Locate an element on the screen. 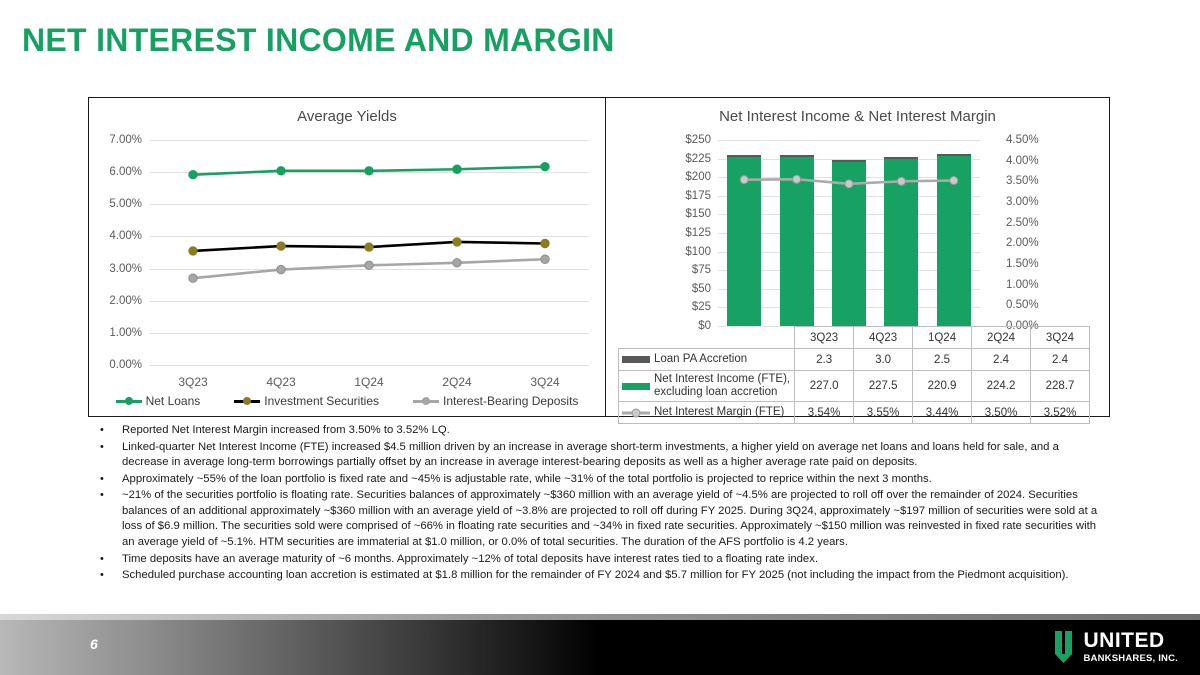  table-cell: 3.44% is located at coordinates (942, 413).